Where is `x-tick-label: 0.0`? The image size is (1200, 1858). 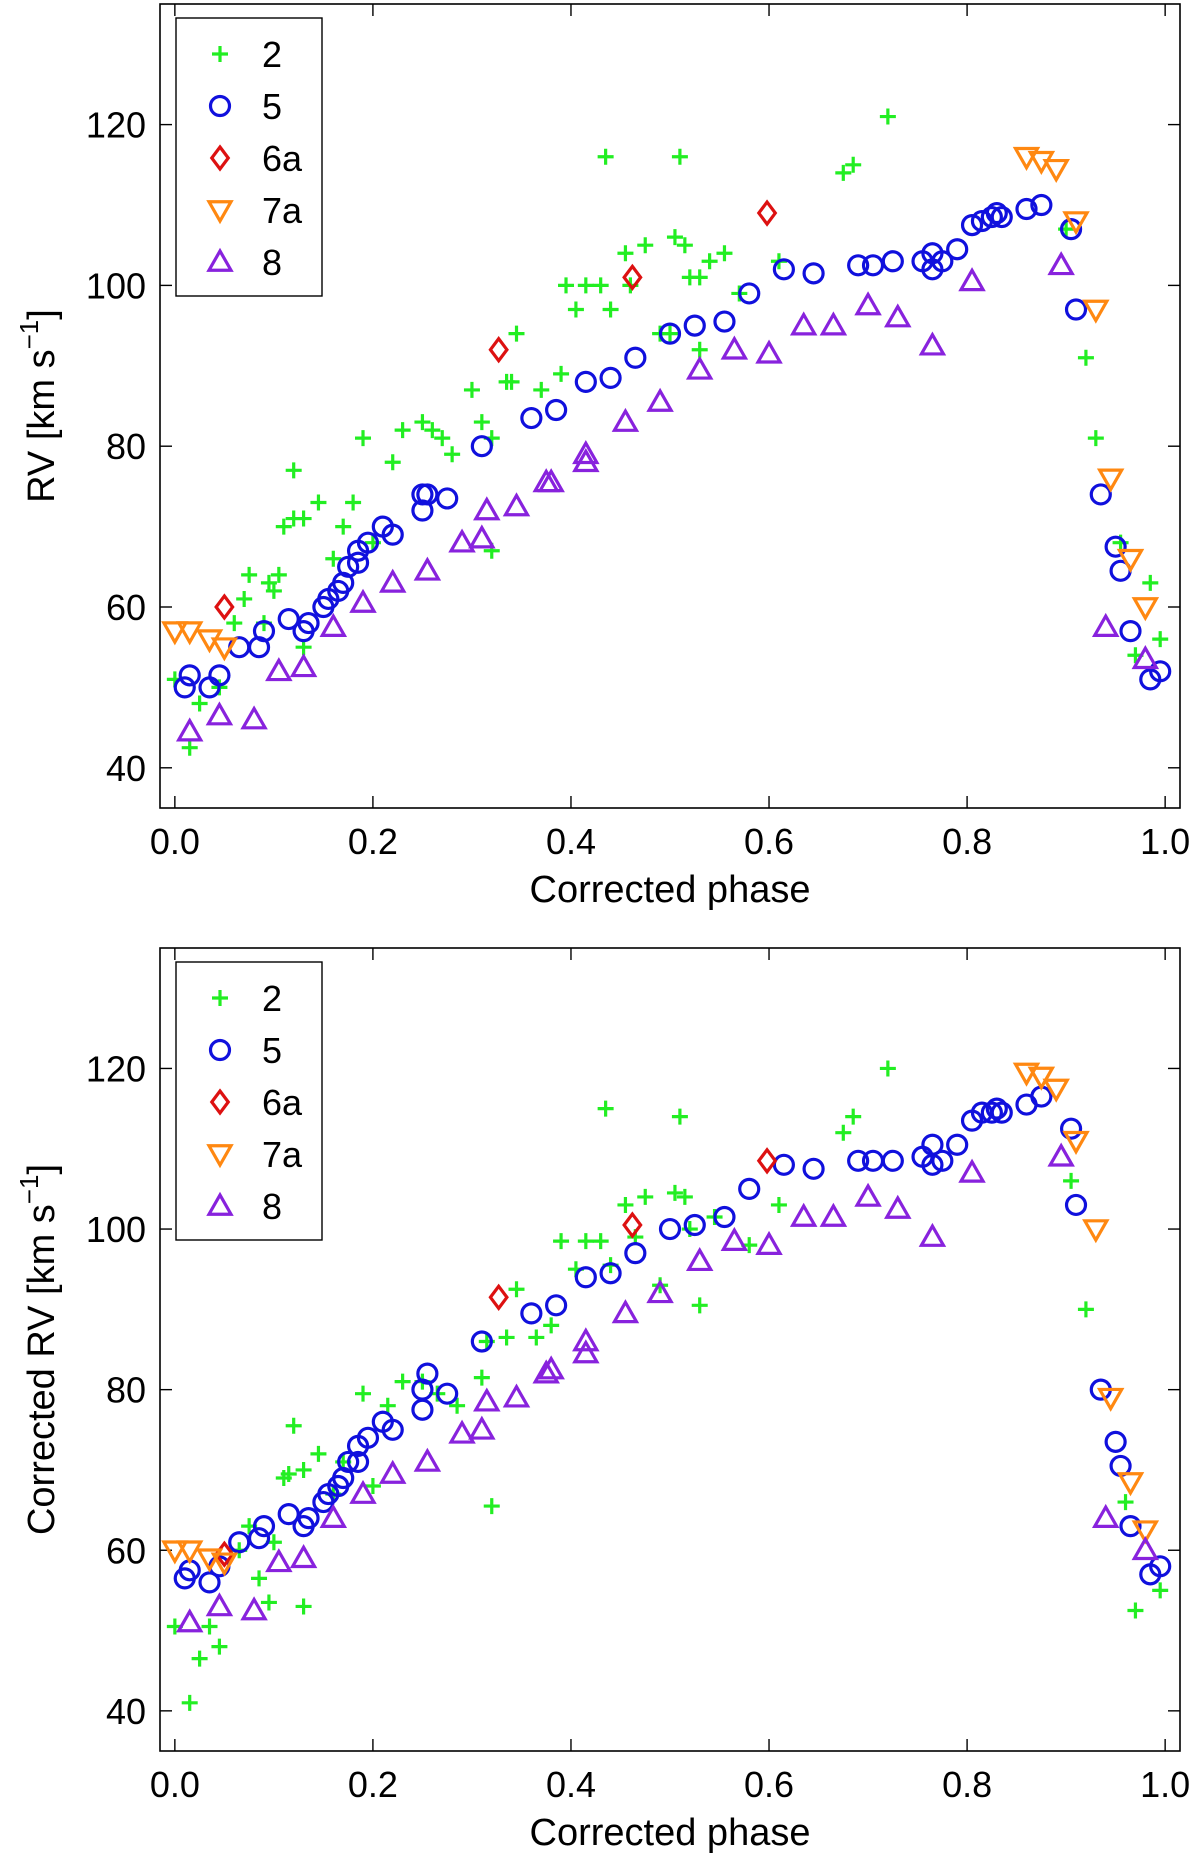
x-tick-label: 0.0 is located at coordinates (175, 1784).